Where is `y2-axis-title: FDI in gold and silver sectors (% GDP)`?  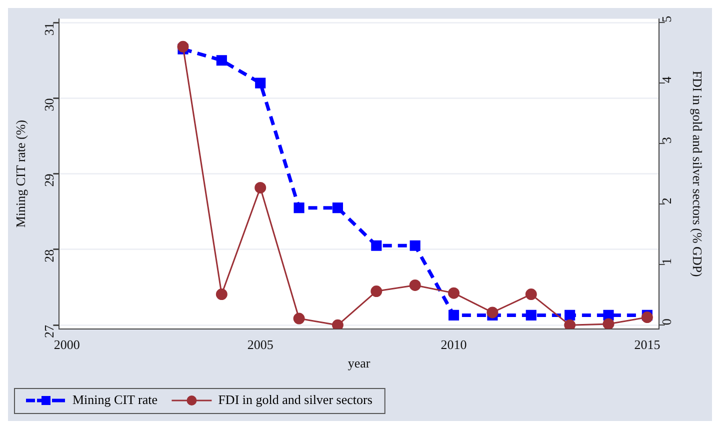
y2-axis-title: FDI in gold and silver sectors (% GDP) is located at coordinates (697, 173).